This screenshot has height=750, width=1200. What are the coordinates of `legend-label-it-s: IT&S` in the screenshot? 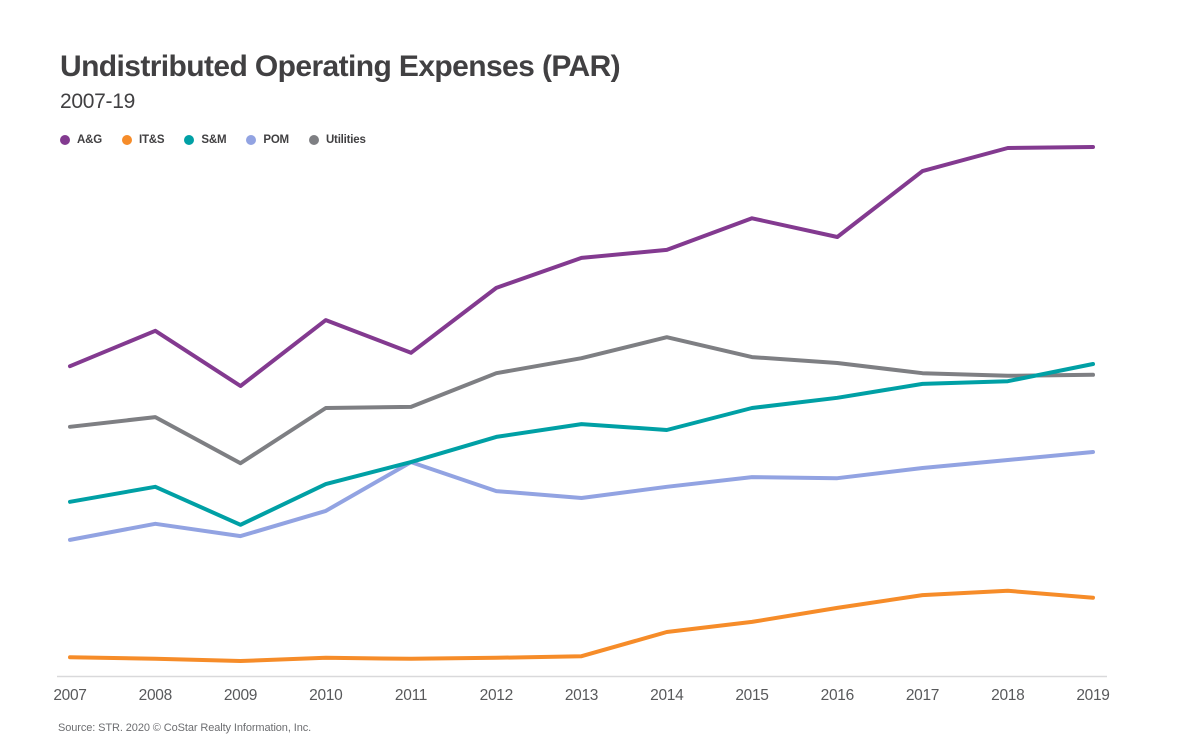 It's located at (151, 140).